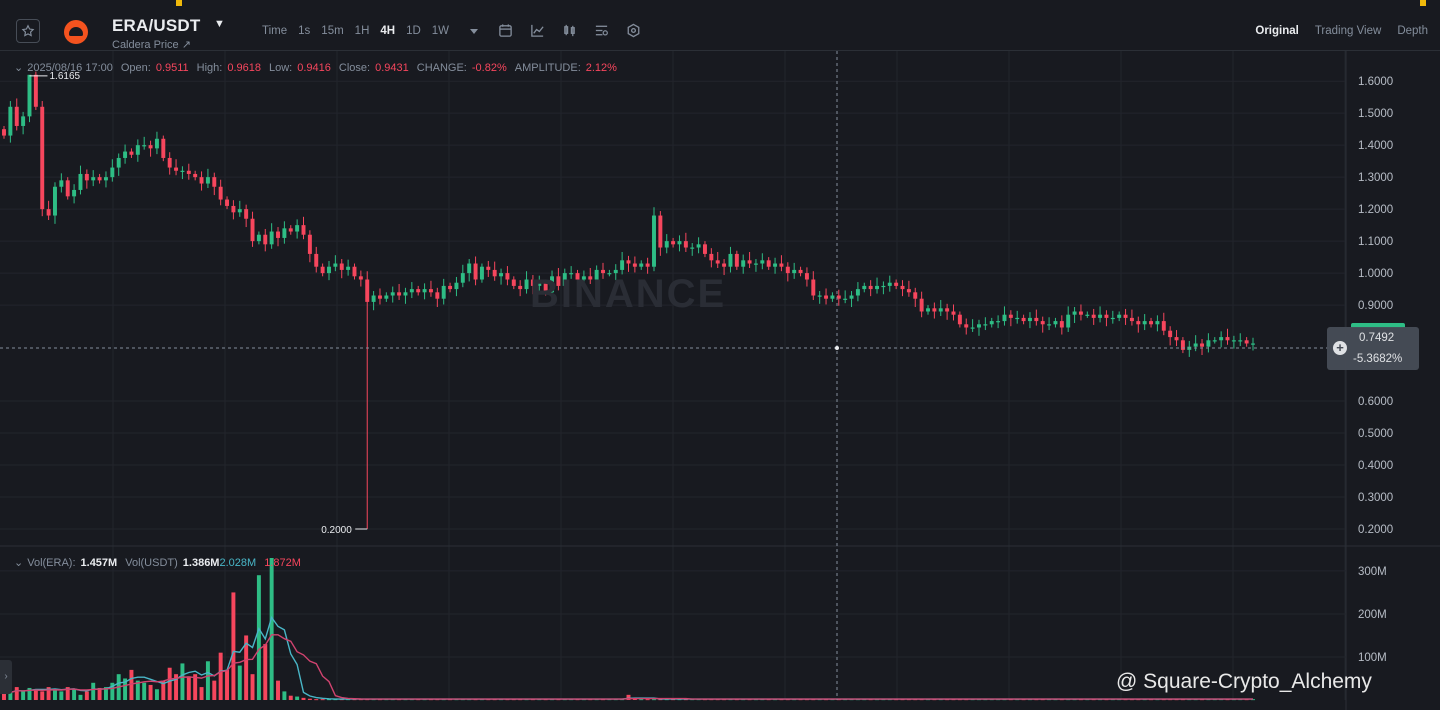 The width and height of the screenshot is (1440, 710). What do you see at coordinates (388, 31) in the screenshot?
I see `interval-4h: 4H` at bounding box center [388, 31].